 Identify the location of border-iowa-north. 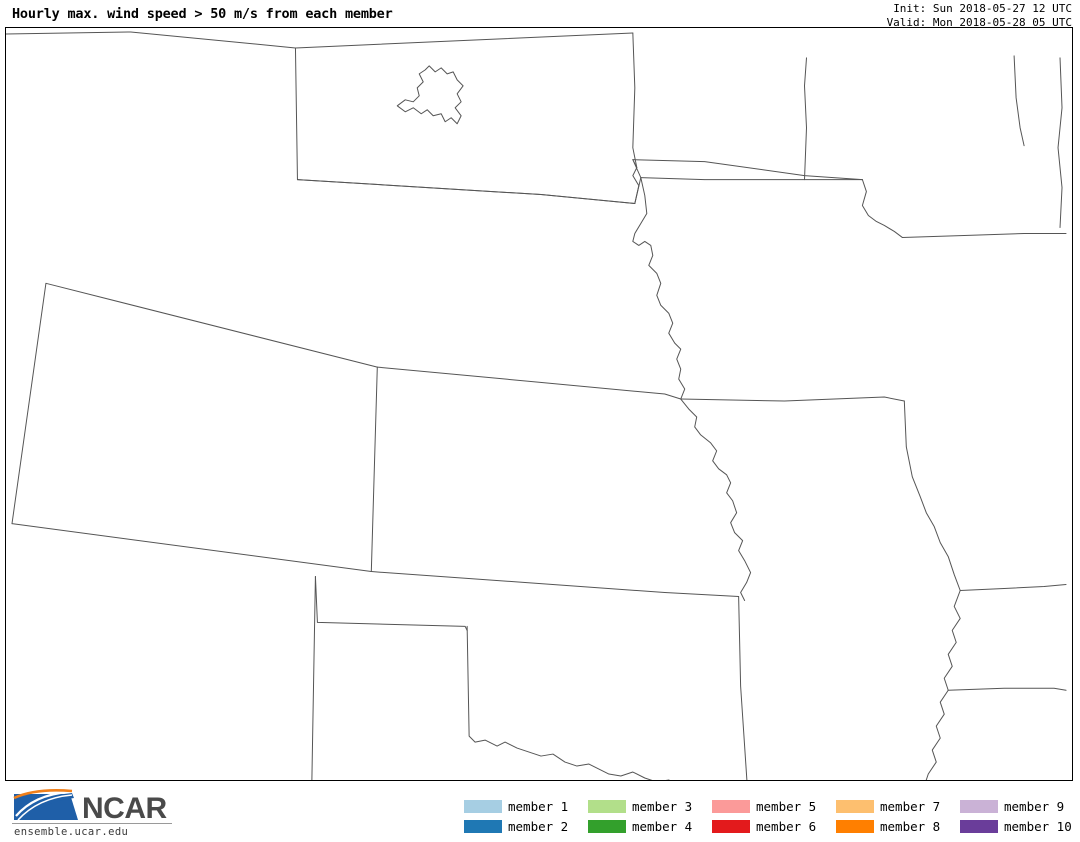
(751, 179).